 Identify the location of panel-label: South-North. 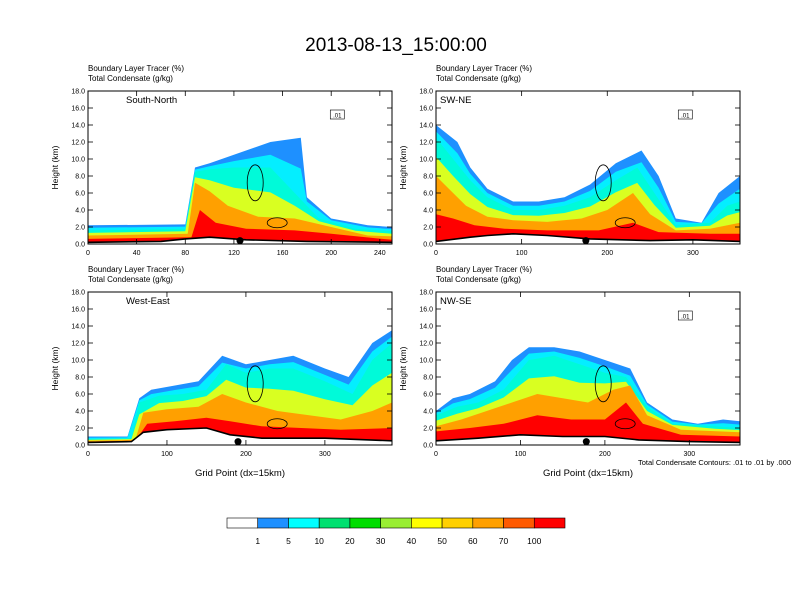
(151, 100).